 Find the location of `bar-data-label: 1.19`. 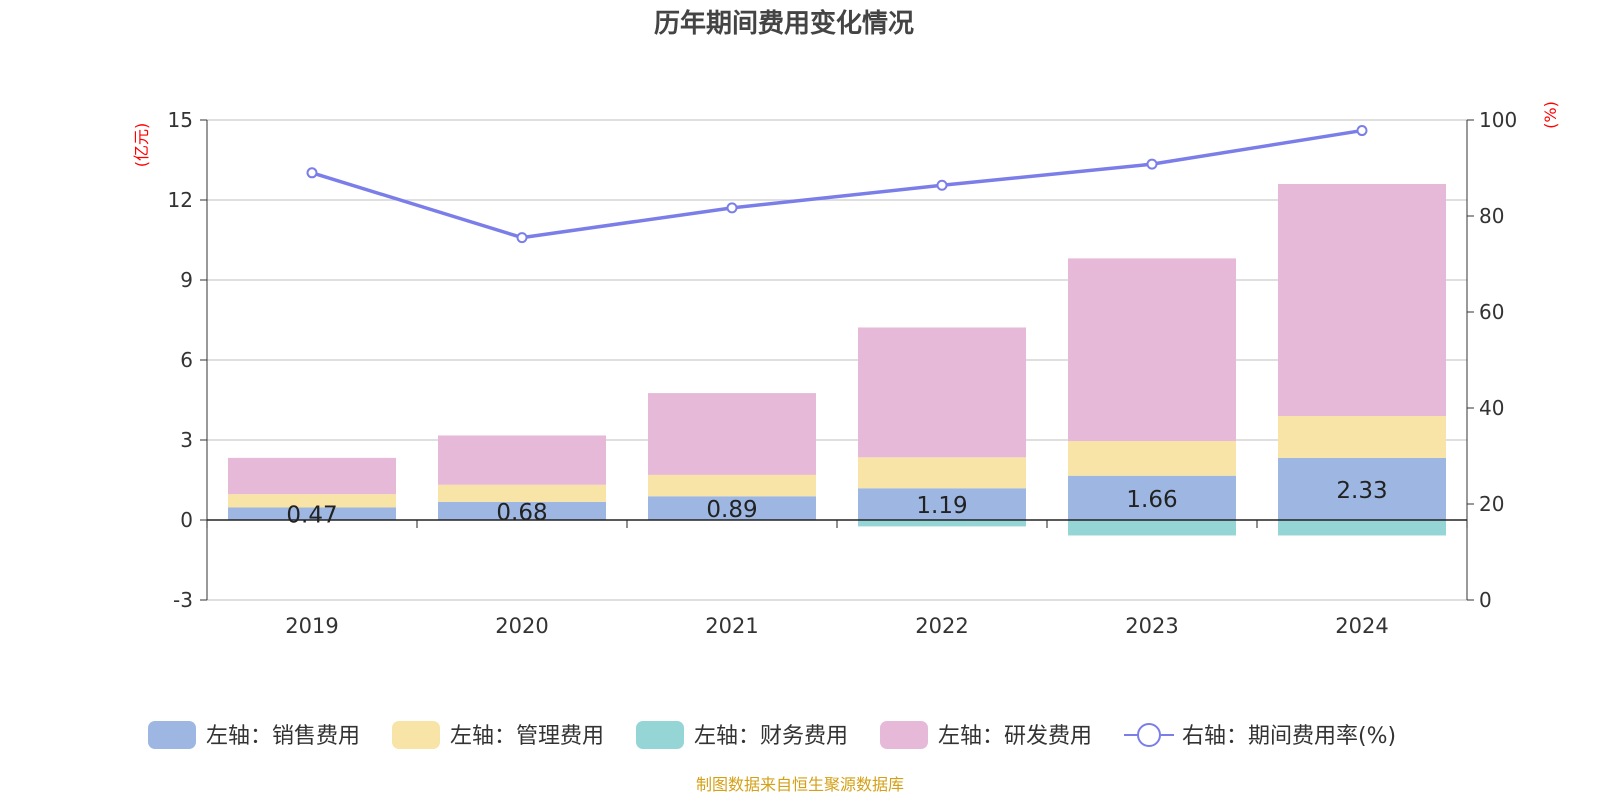

bar-data-label: 1.19 is located at coordinates (941, 506).